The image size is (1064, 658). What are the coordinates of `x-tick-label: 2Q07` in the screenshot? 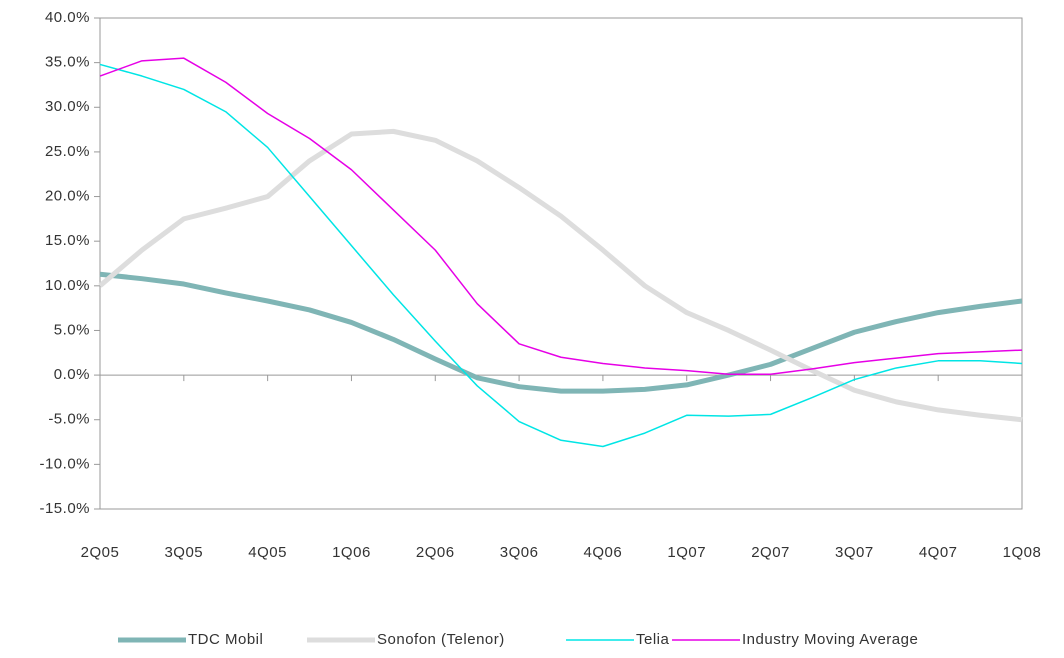 It's located at (770, 552).